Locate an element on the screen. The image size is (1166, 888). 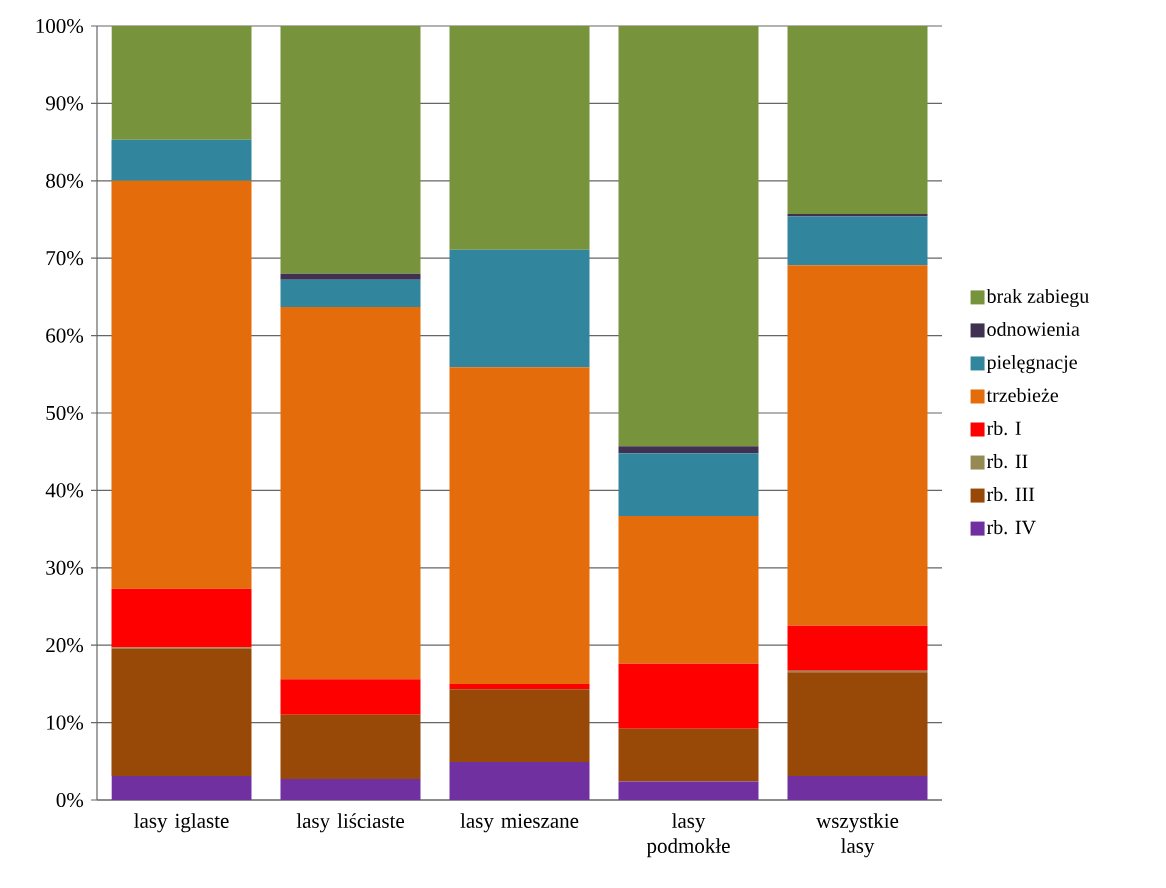
y-tick-label: 90% is located at coordinates (64, 103).